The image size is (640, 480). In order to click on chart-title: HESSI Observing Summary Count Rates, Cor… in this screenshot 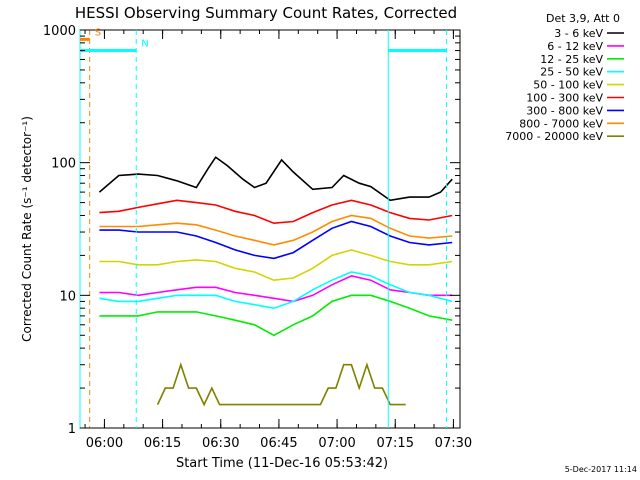, I will do `click(266, 13)`.